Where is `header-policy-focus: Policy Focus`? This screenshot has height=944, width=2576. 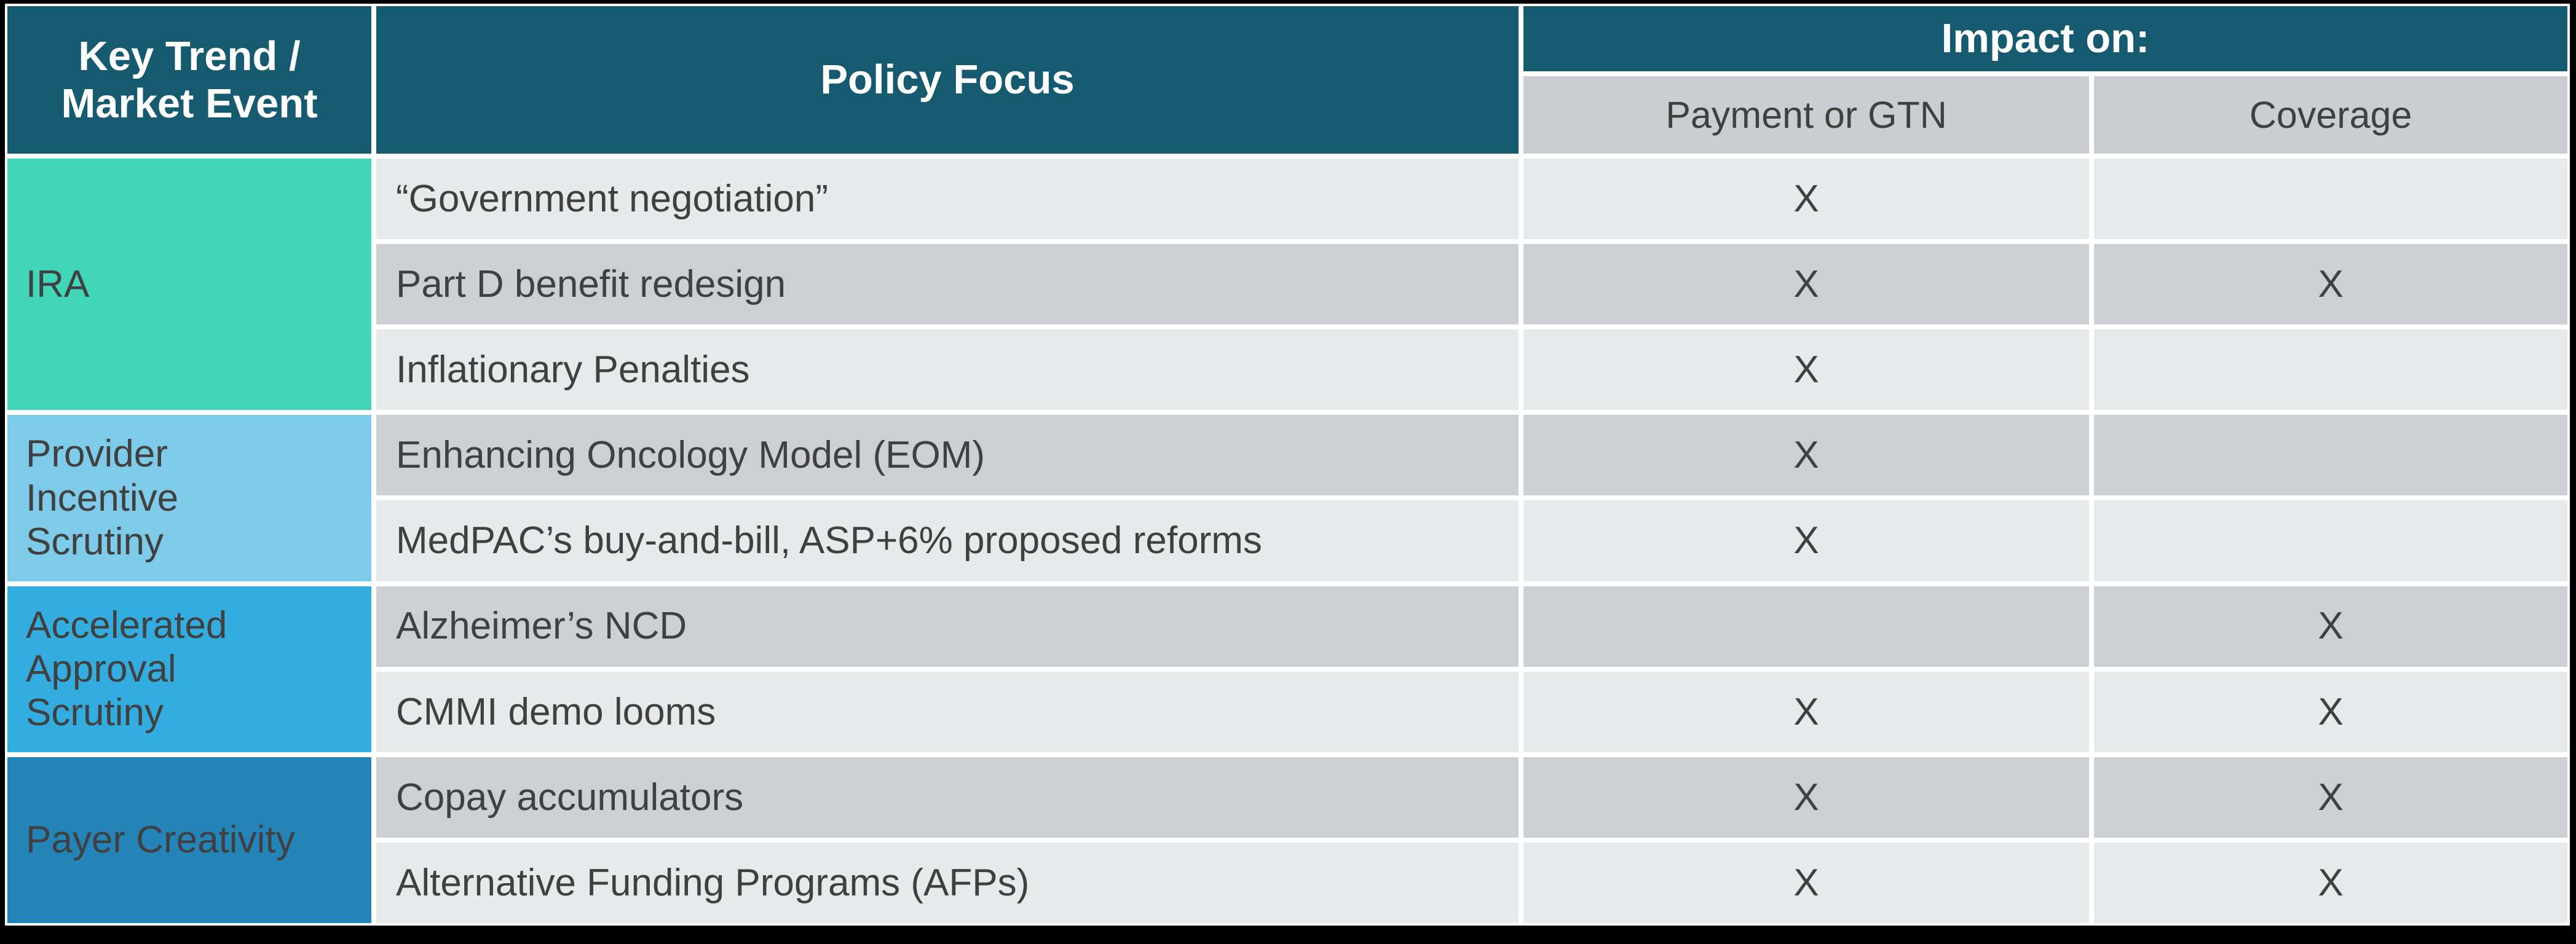 header-policy-focus: Policy Focus is located at coordinates (947, 80).